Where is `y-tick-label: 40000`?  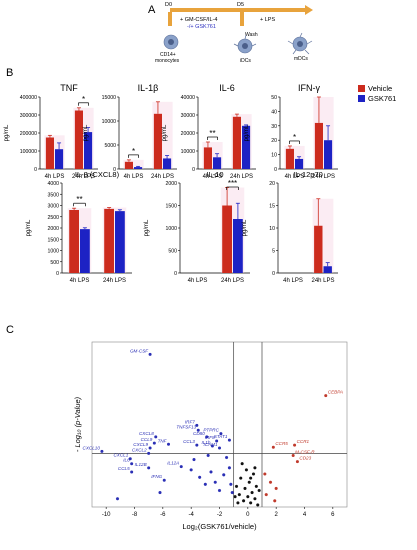 y-tick-label: 40000 is located at coordinates (188, 98).